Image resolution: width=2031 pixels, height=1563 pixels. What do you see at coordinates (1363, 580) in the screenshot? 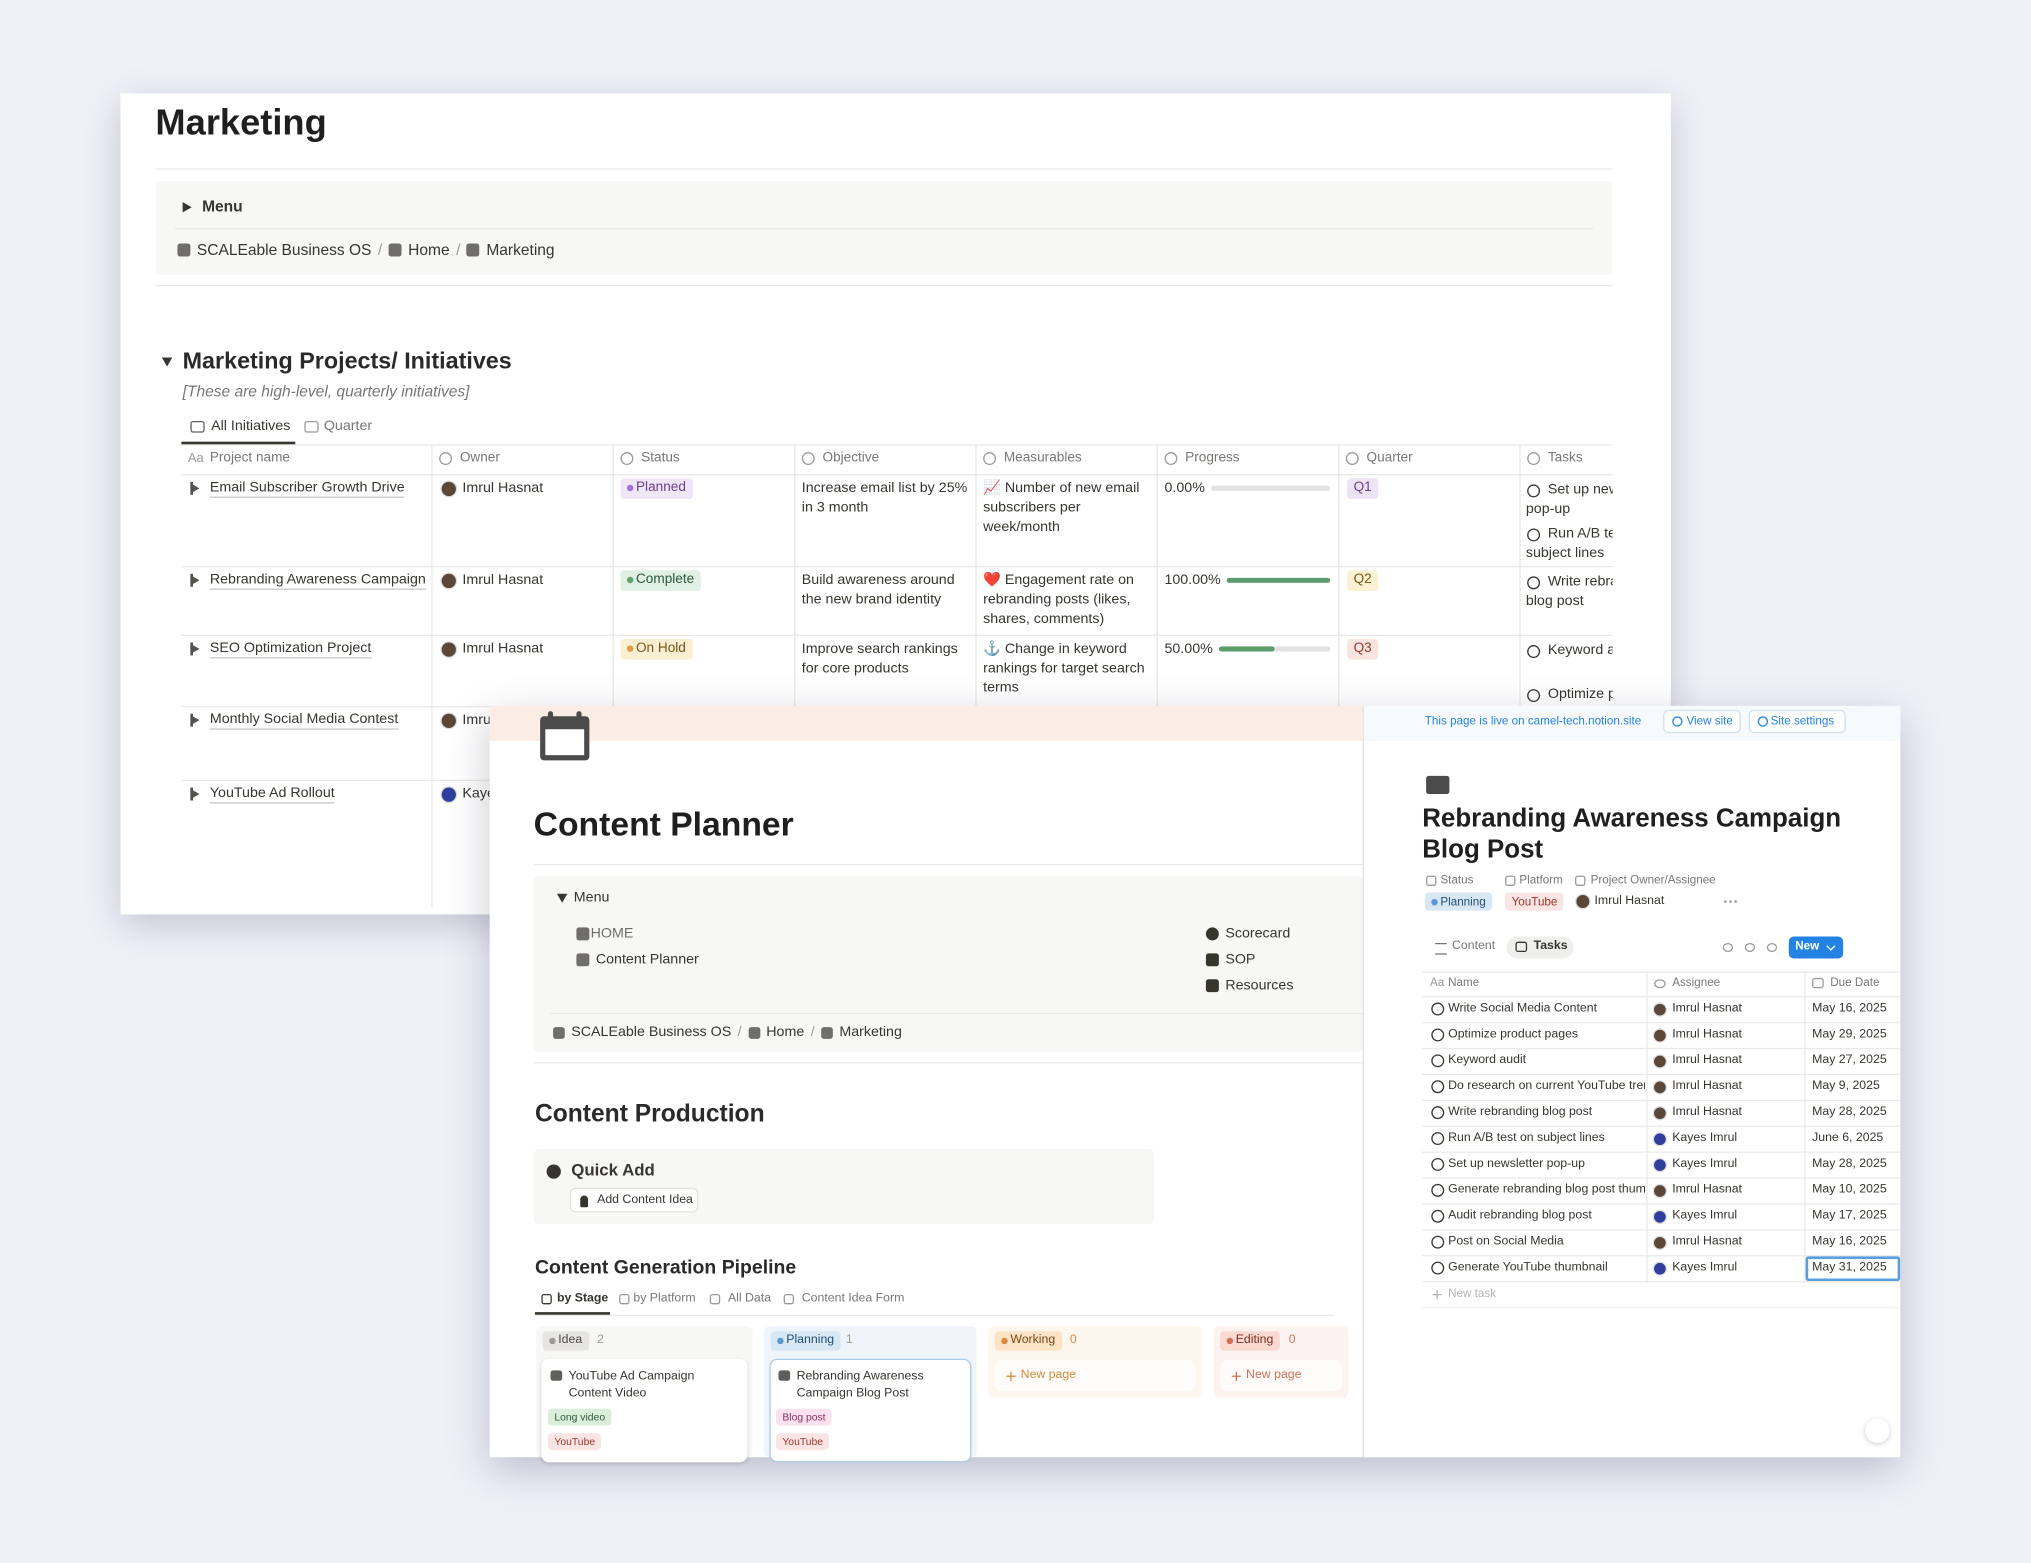
I see `tag: Q2` at bounding box center [1363, 580].